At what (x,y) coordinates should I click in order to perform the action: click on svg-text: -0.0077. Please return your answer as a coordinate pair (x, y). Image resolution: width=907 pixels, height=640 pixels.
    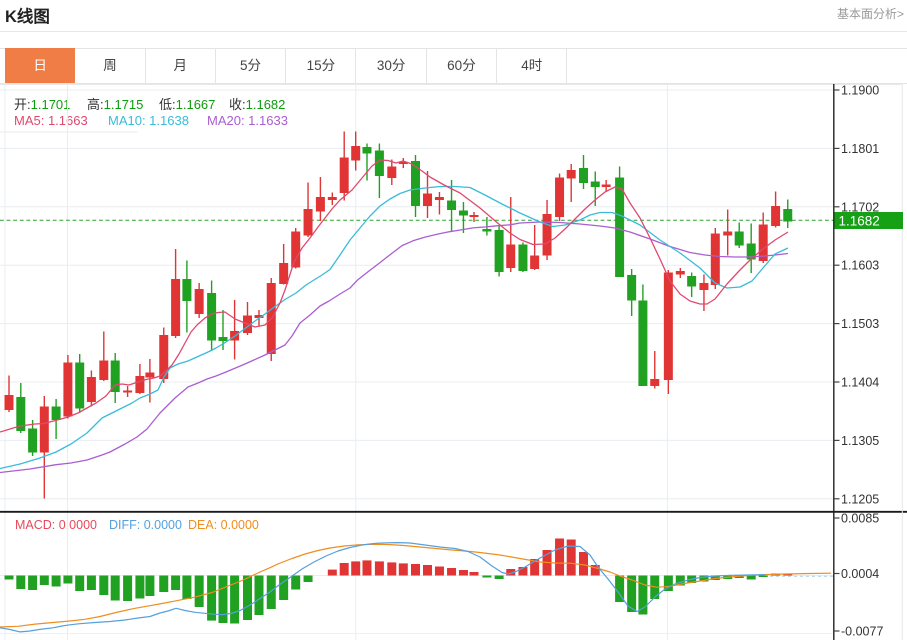
    Looking at the image, I should click on (862, 632).